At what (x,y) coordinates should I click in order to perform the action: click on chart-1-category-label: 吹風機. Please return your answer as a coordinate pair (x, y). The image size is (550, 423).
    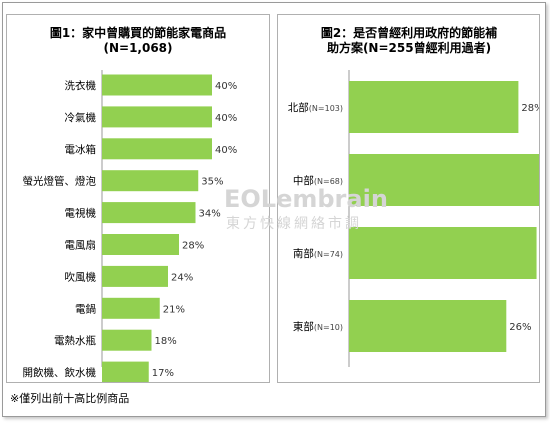
    Looking at the image, I should click on (81, 276).